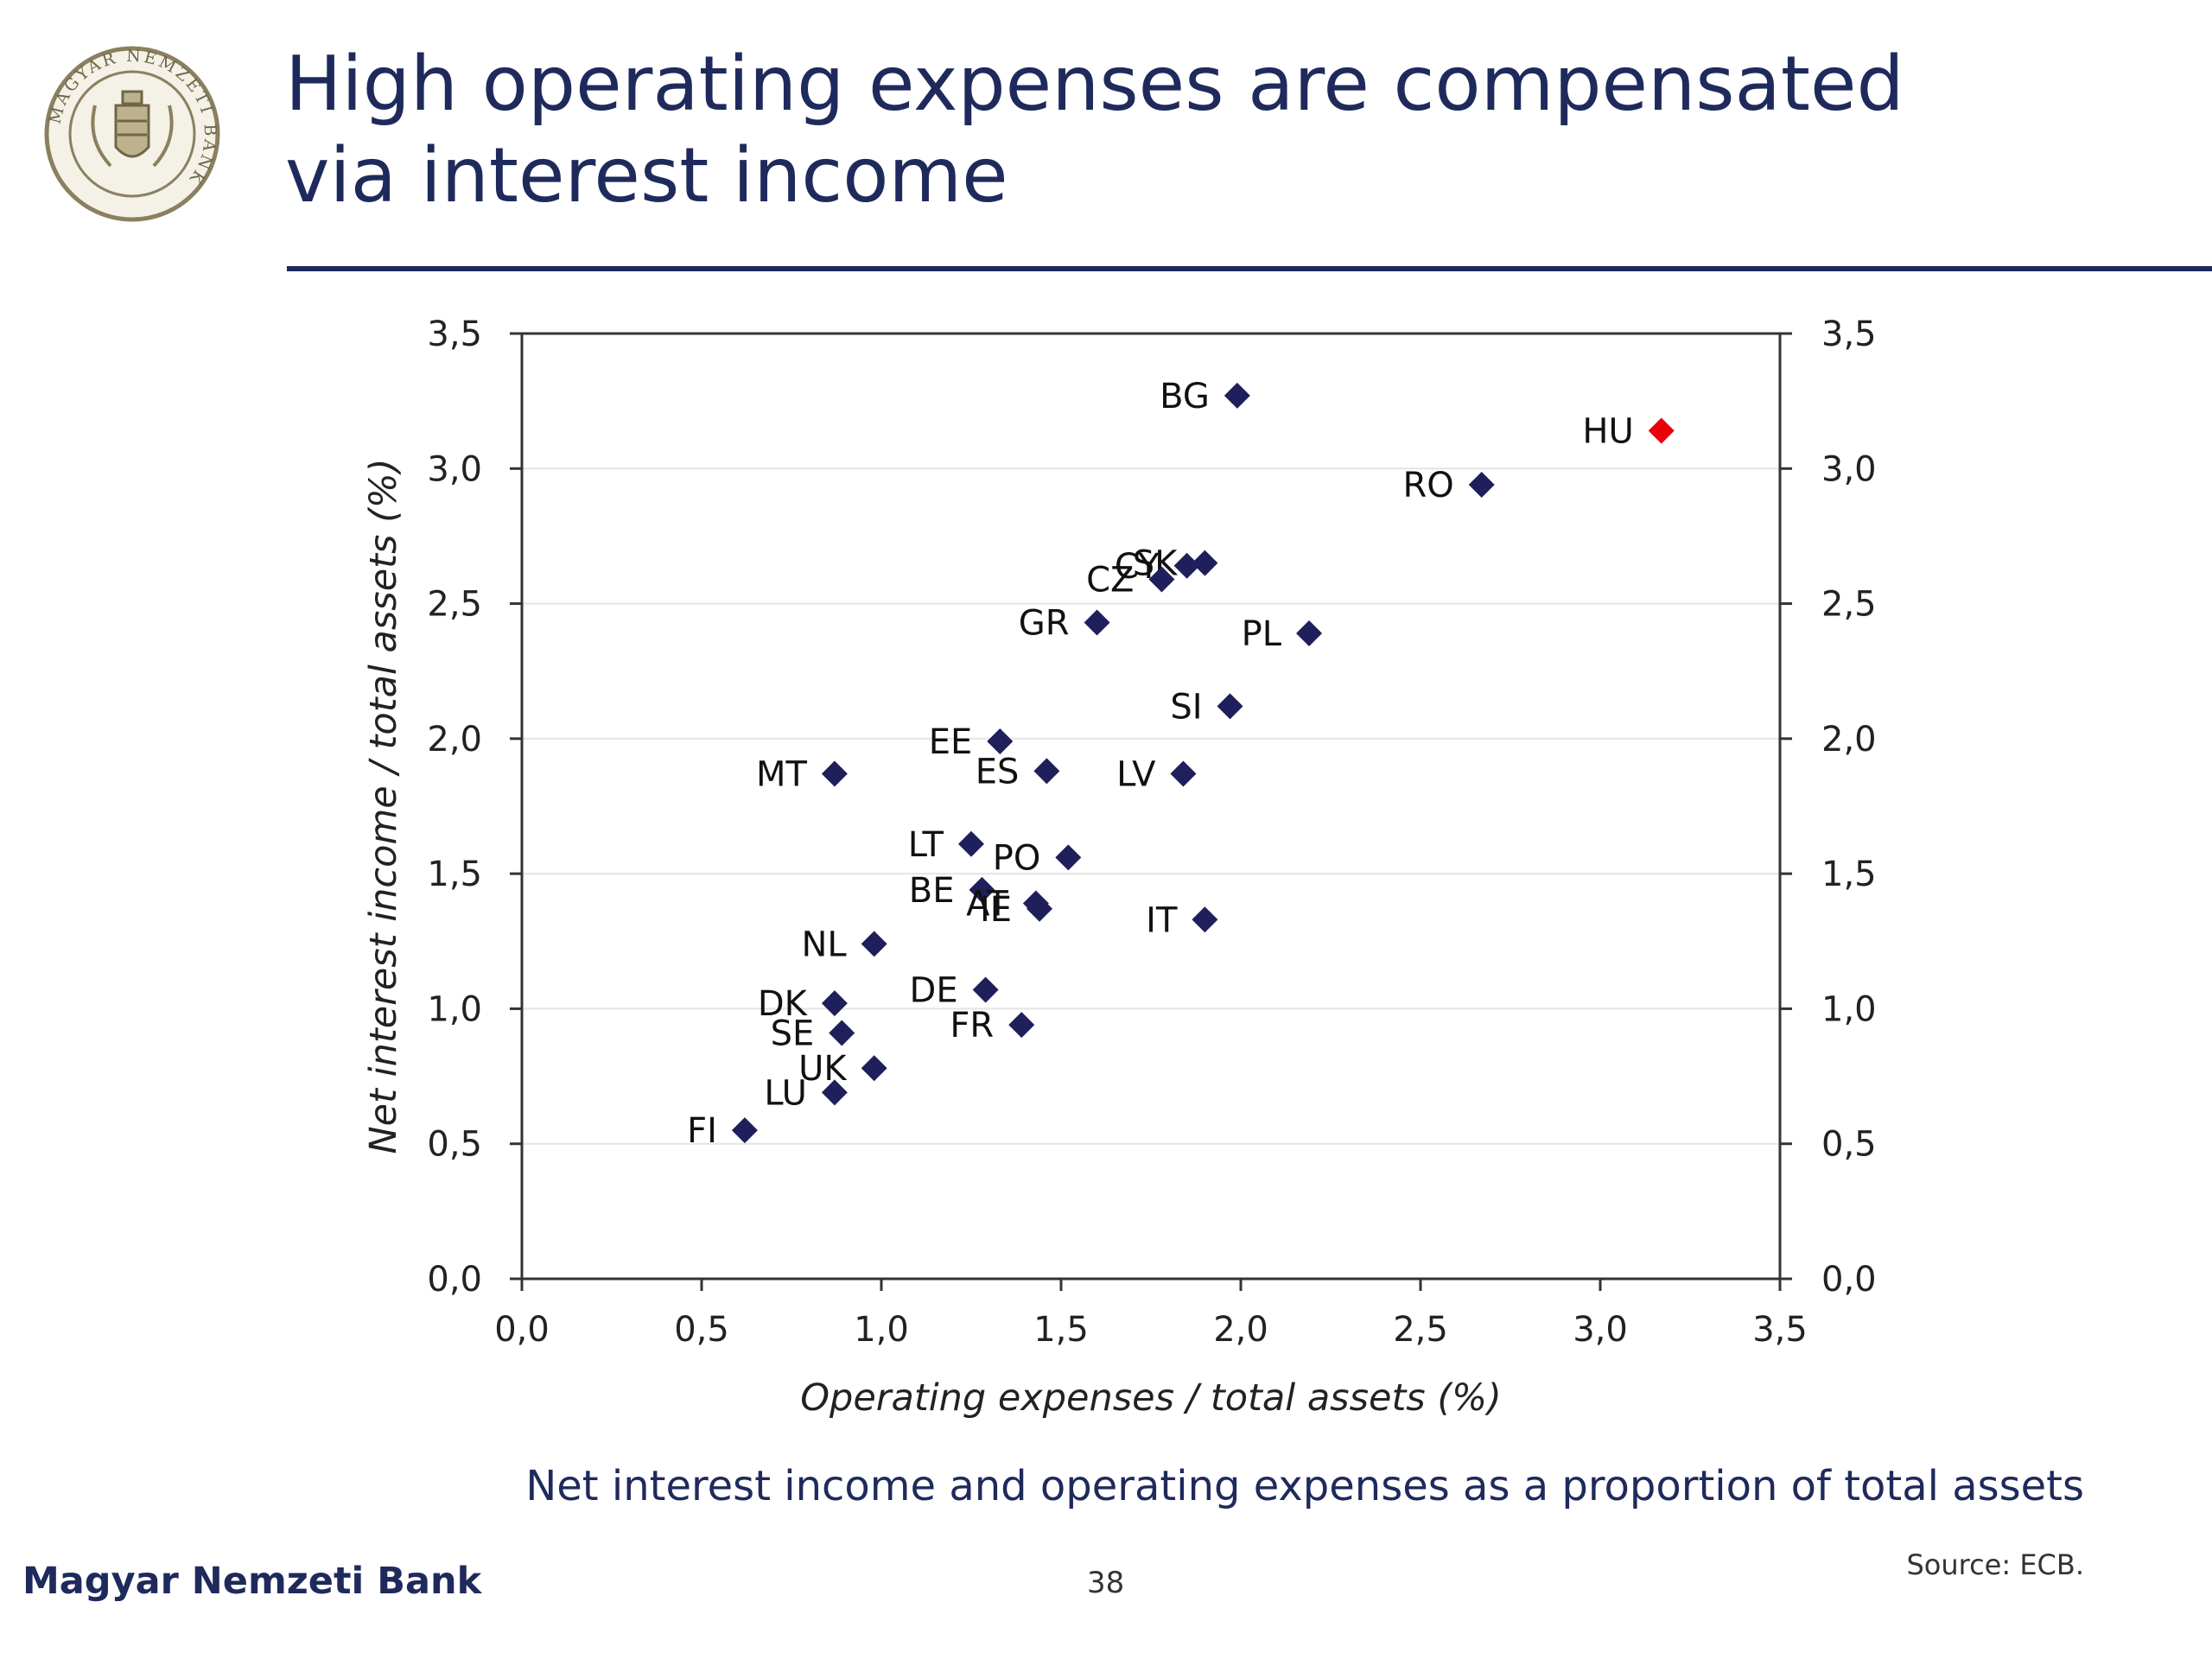  I want to click on data-point-lv, so click(1183, 773).